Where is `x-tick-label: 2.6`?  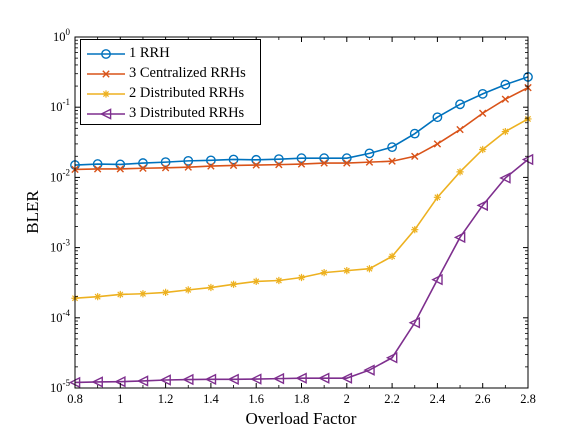 x-tick-label: 2.6 is located at coordinates (483, 399).